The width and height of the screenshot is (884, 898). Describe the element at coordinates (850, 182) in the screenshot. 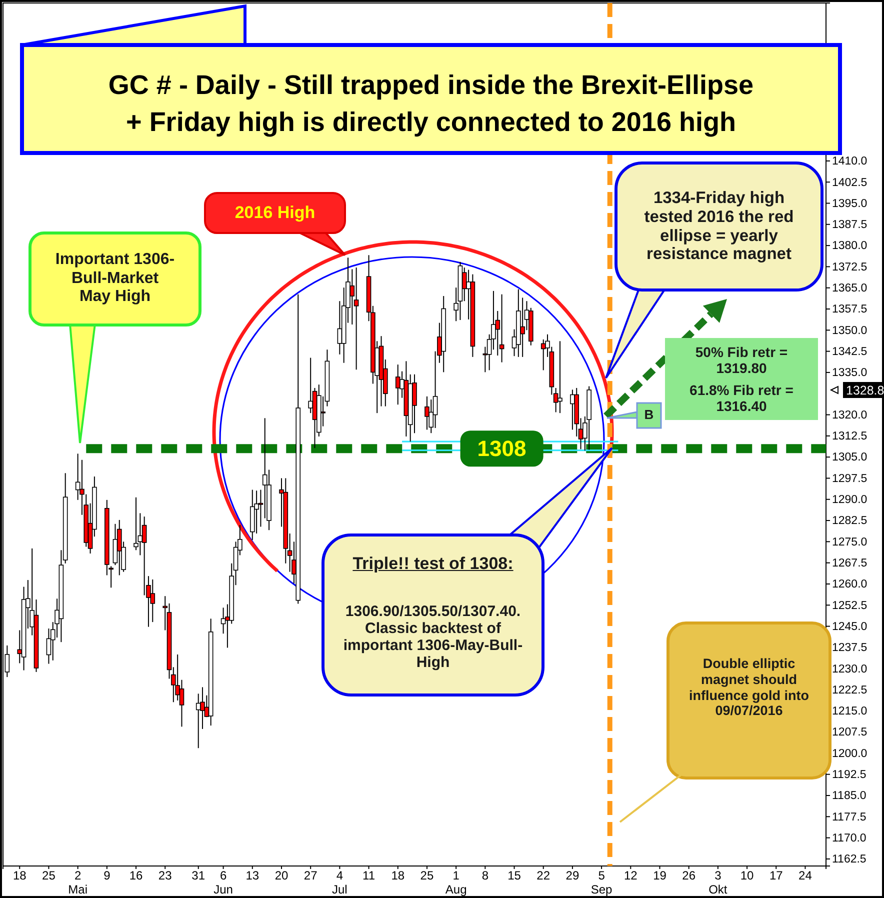

I see `y-tick-label: 1402.5` at that location.